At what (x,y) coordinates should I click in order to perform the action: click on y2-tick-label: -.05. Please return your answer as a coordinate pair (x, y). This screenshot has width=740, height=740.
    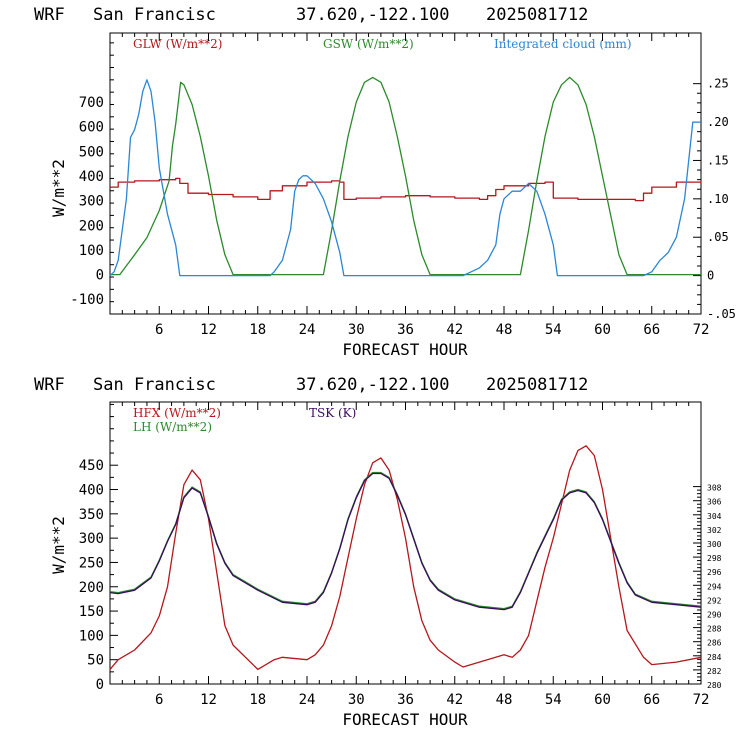
    Looking at the image, I should click on (721, 314).